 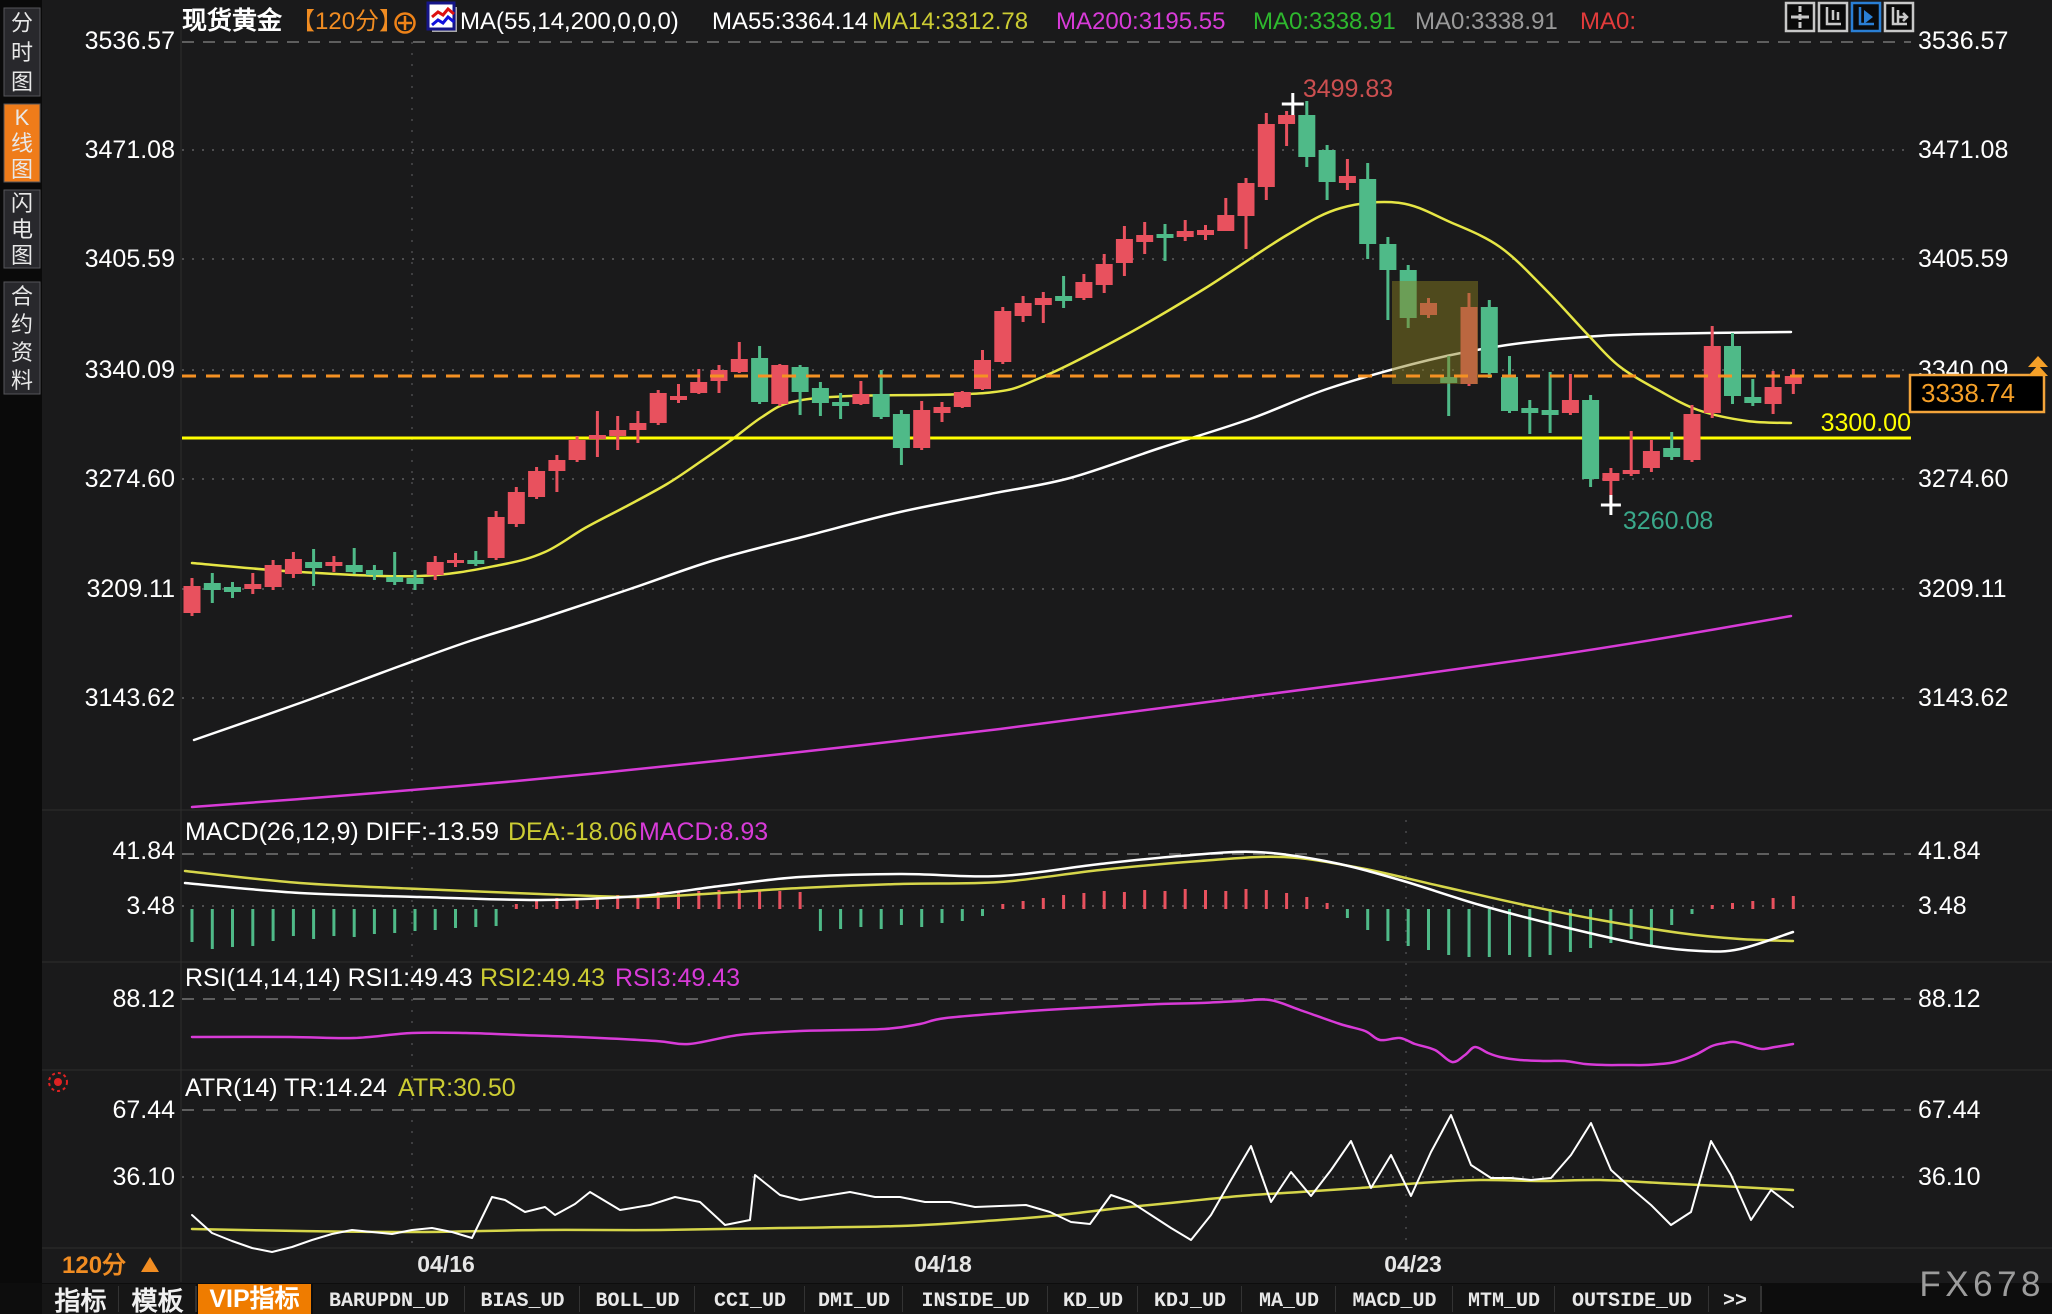 I want to click on svg-text: 指标, so click(x=80, y=1300).